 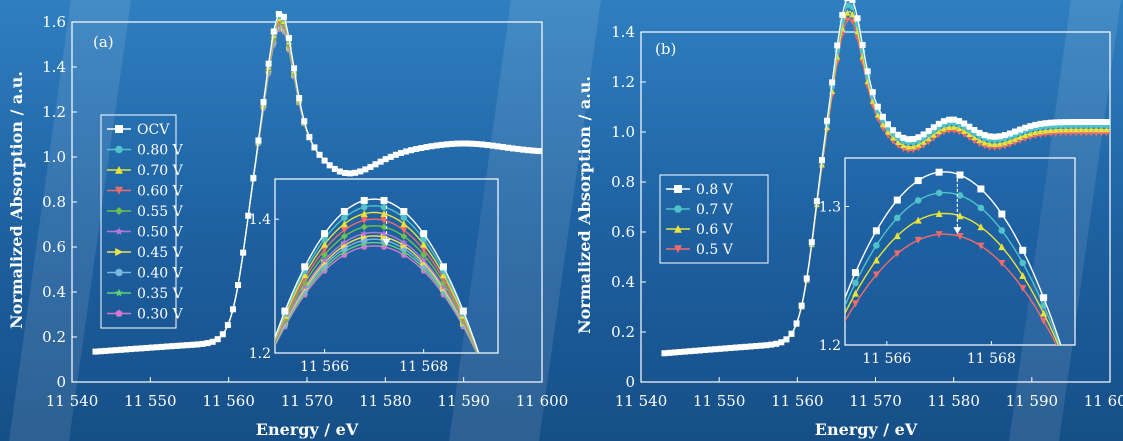 What do you see at coordinates (542, 401) in the screenshot?
I see `x-tick-label: 11 600` at bounding box center [542, 401].